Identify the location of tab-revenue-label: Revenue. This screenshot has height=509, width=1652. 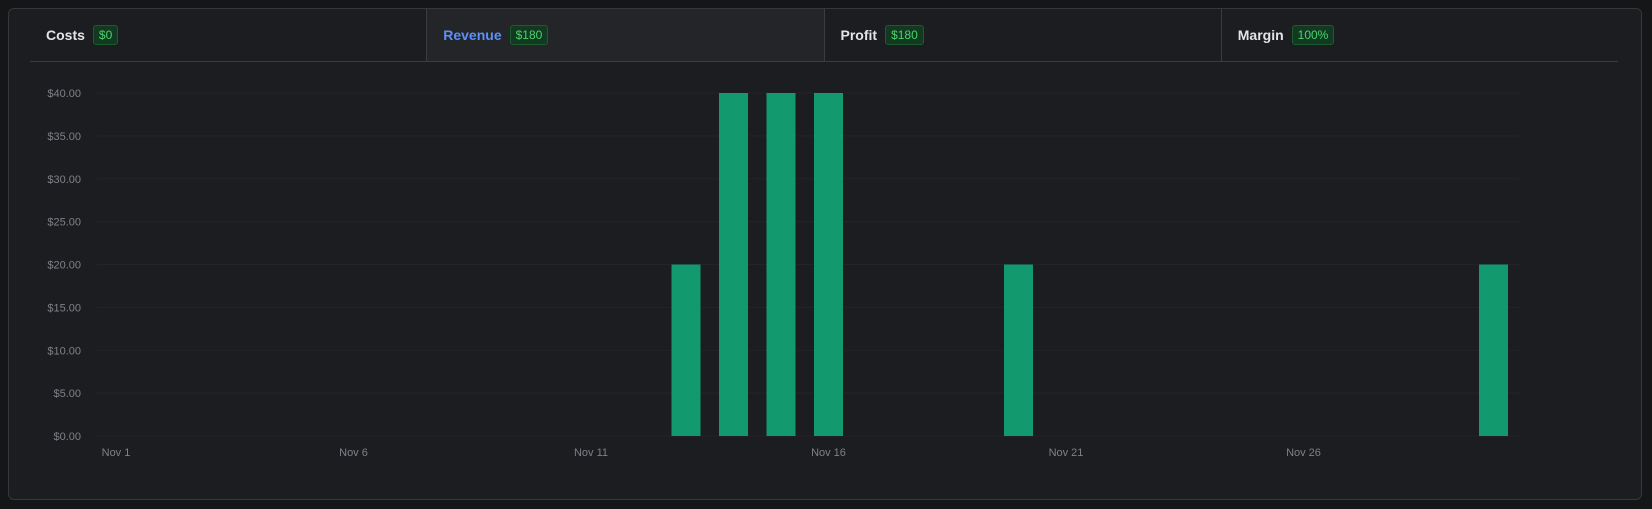
(472, 35).